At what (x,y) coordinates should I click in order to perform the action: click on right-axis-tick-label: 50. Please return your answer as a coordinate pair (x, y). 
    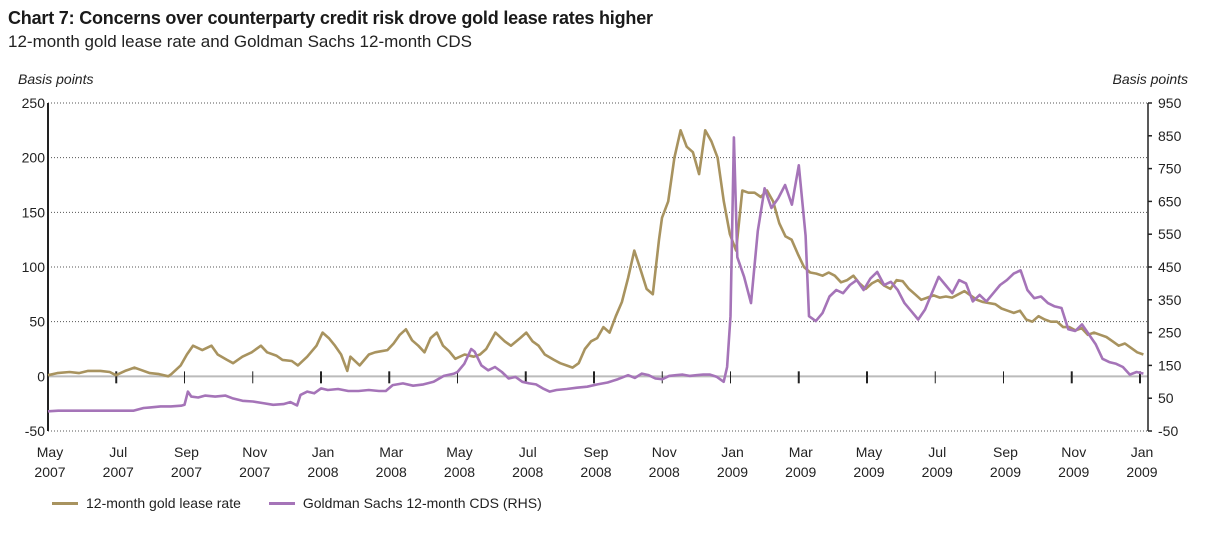
    Looking at the image, I should click on (1166, 398).